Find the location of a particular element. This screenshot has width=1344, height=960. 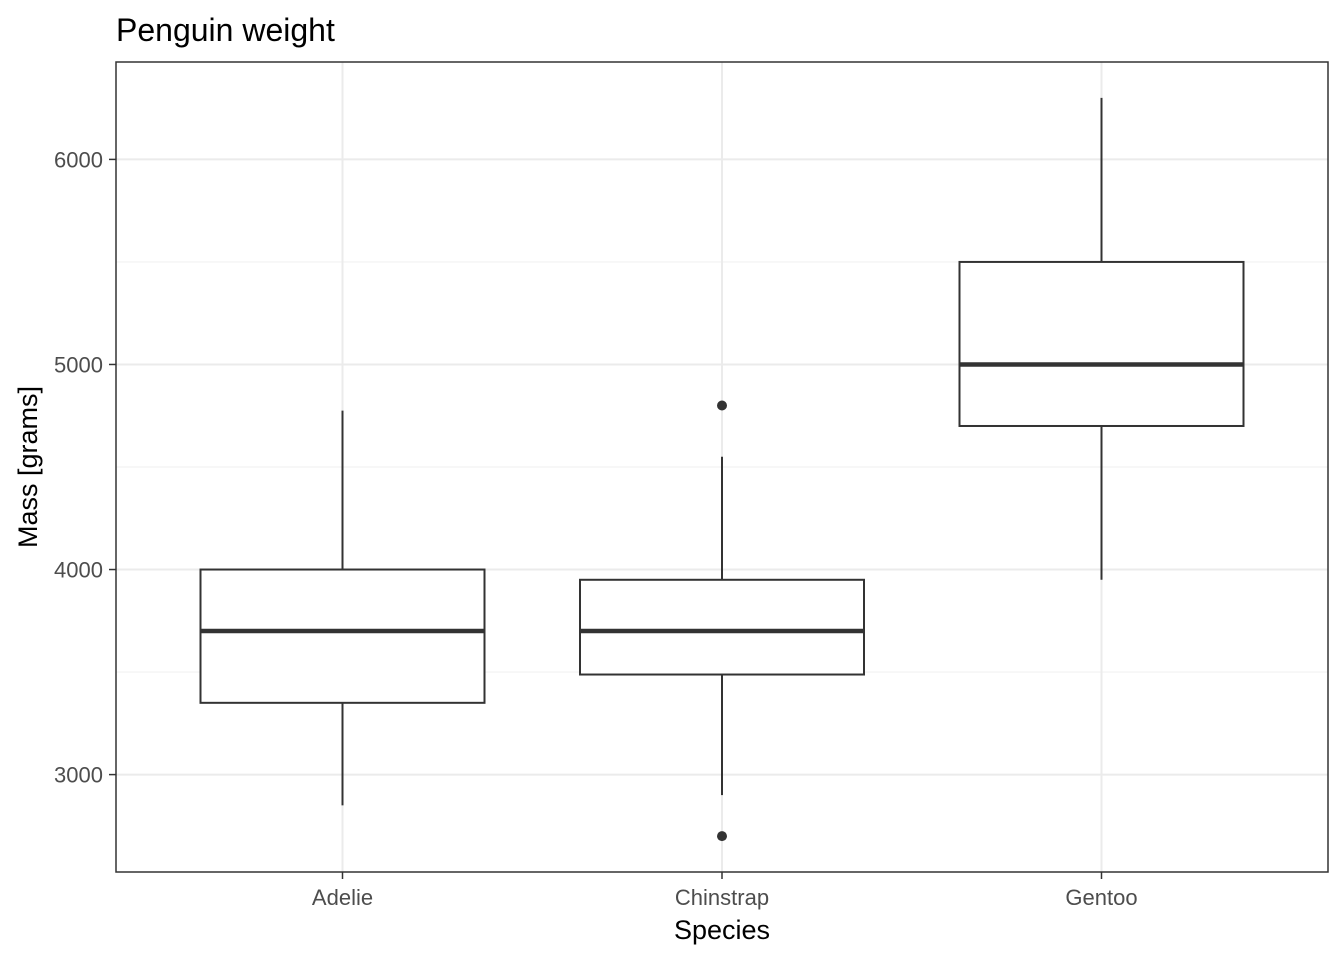

x-tick-label: Adelie is located at coordinates (342, 897).